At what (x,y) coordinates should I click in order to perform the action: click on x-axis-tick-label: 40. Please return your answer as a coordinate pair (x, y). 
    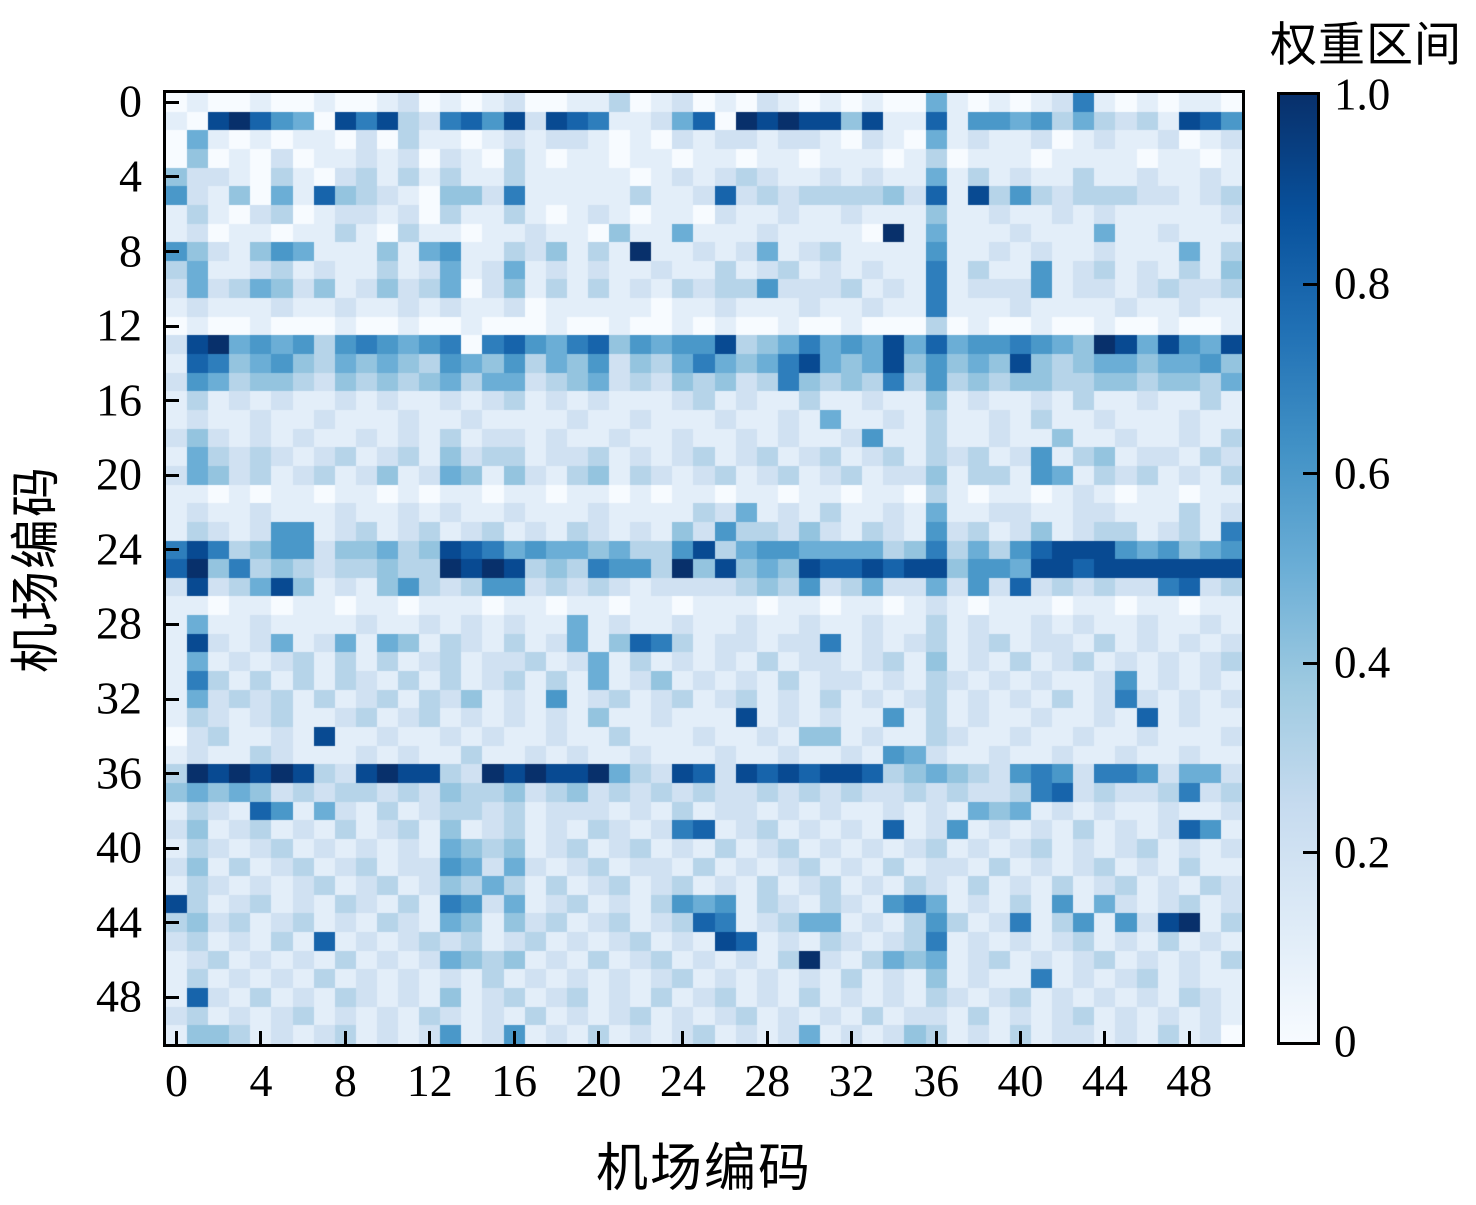
    Looking at the image, I should click on (1020, 1080).